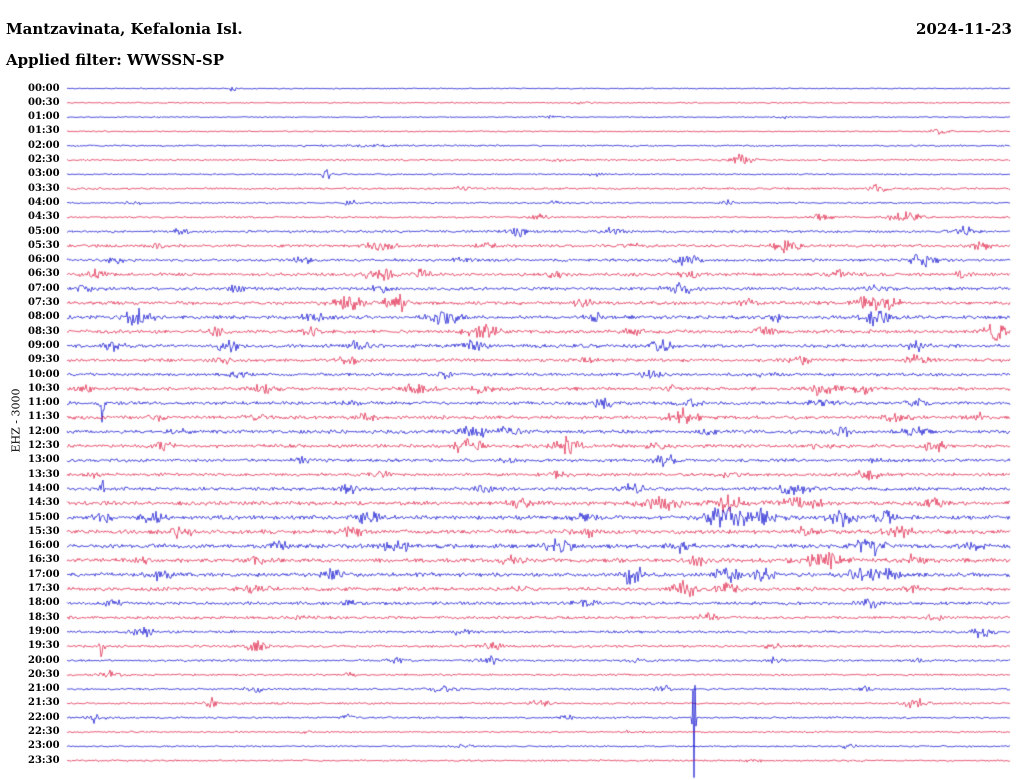 The height and width of the screenshot is (780, 1024). I want to click on trace-time-label: 13:00, so click(44, 460).